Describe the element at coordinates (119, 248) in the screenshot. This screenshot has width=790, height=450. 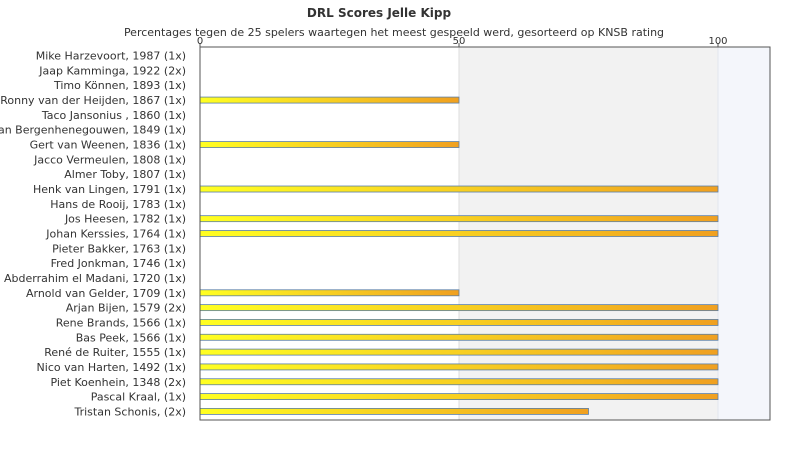
I see `category-label: Pieter Bakker, 1763 (1x)` at that location.